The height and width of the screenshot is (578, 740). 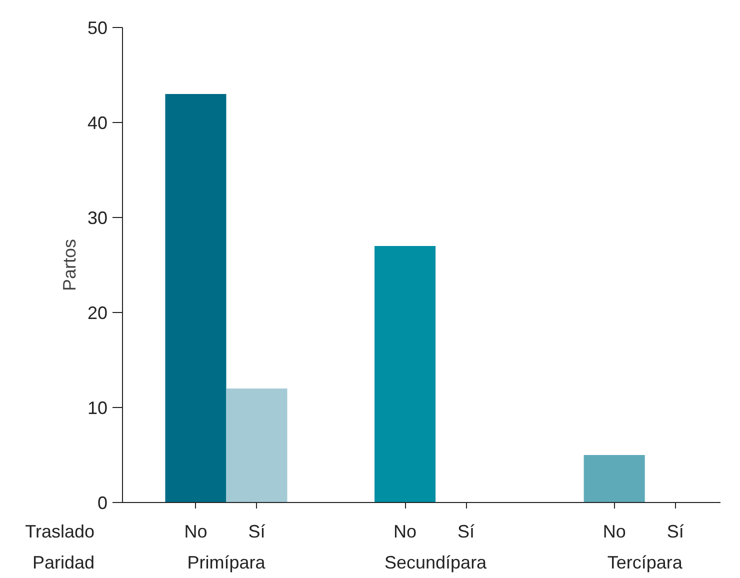 What do you see at coordinates (60, 532) in the screenshot?
I see `text: Traslado` at bounding box center [60, 532].